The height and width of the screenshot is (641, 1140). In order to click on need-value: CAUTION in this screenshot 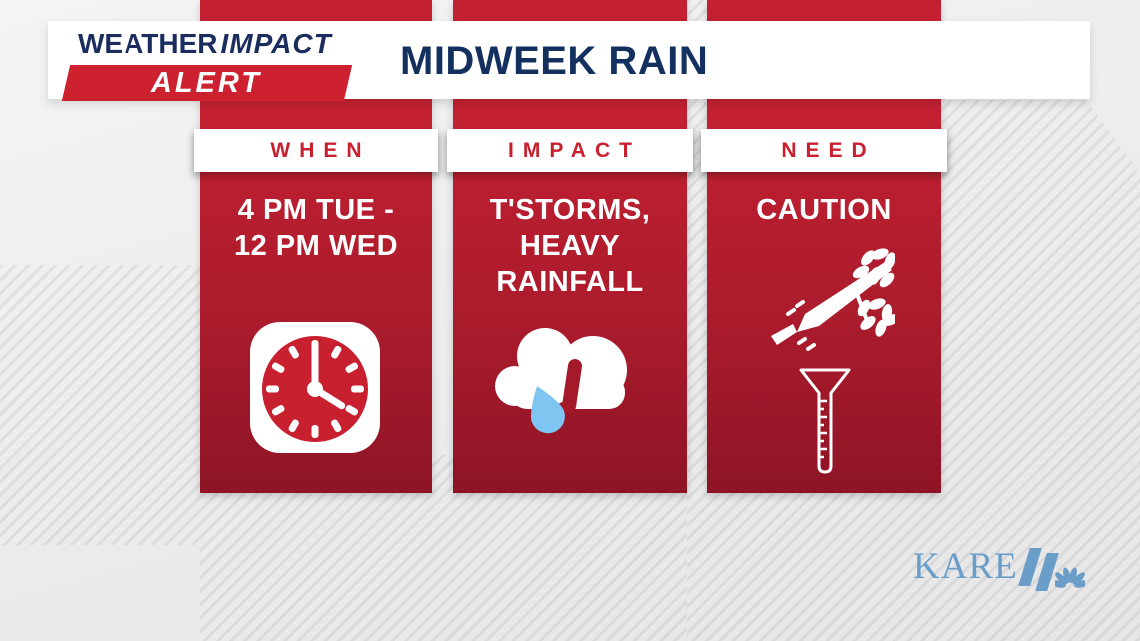, I will do `click(824, 210)`.